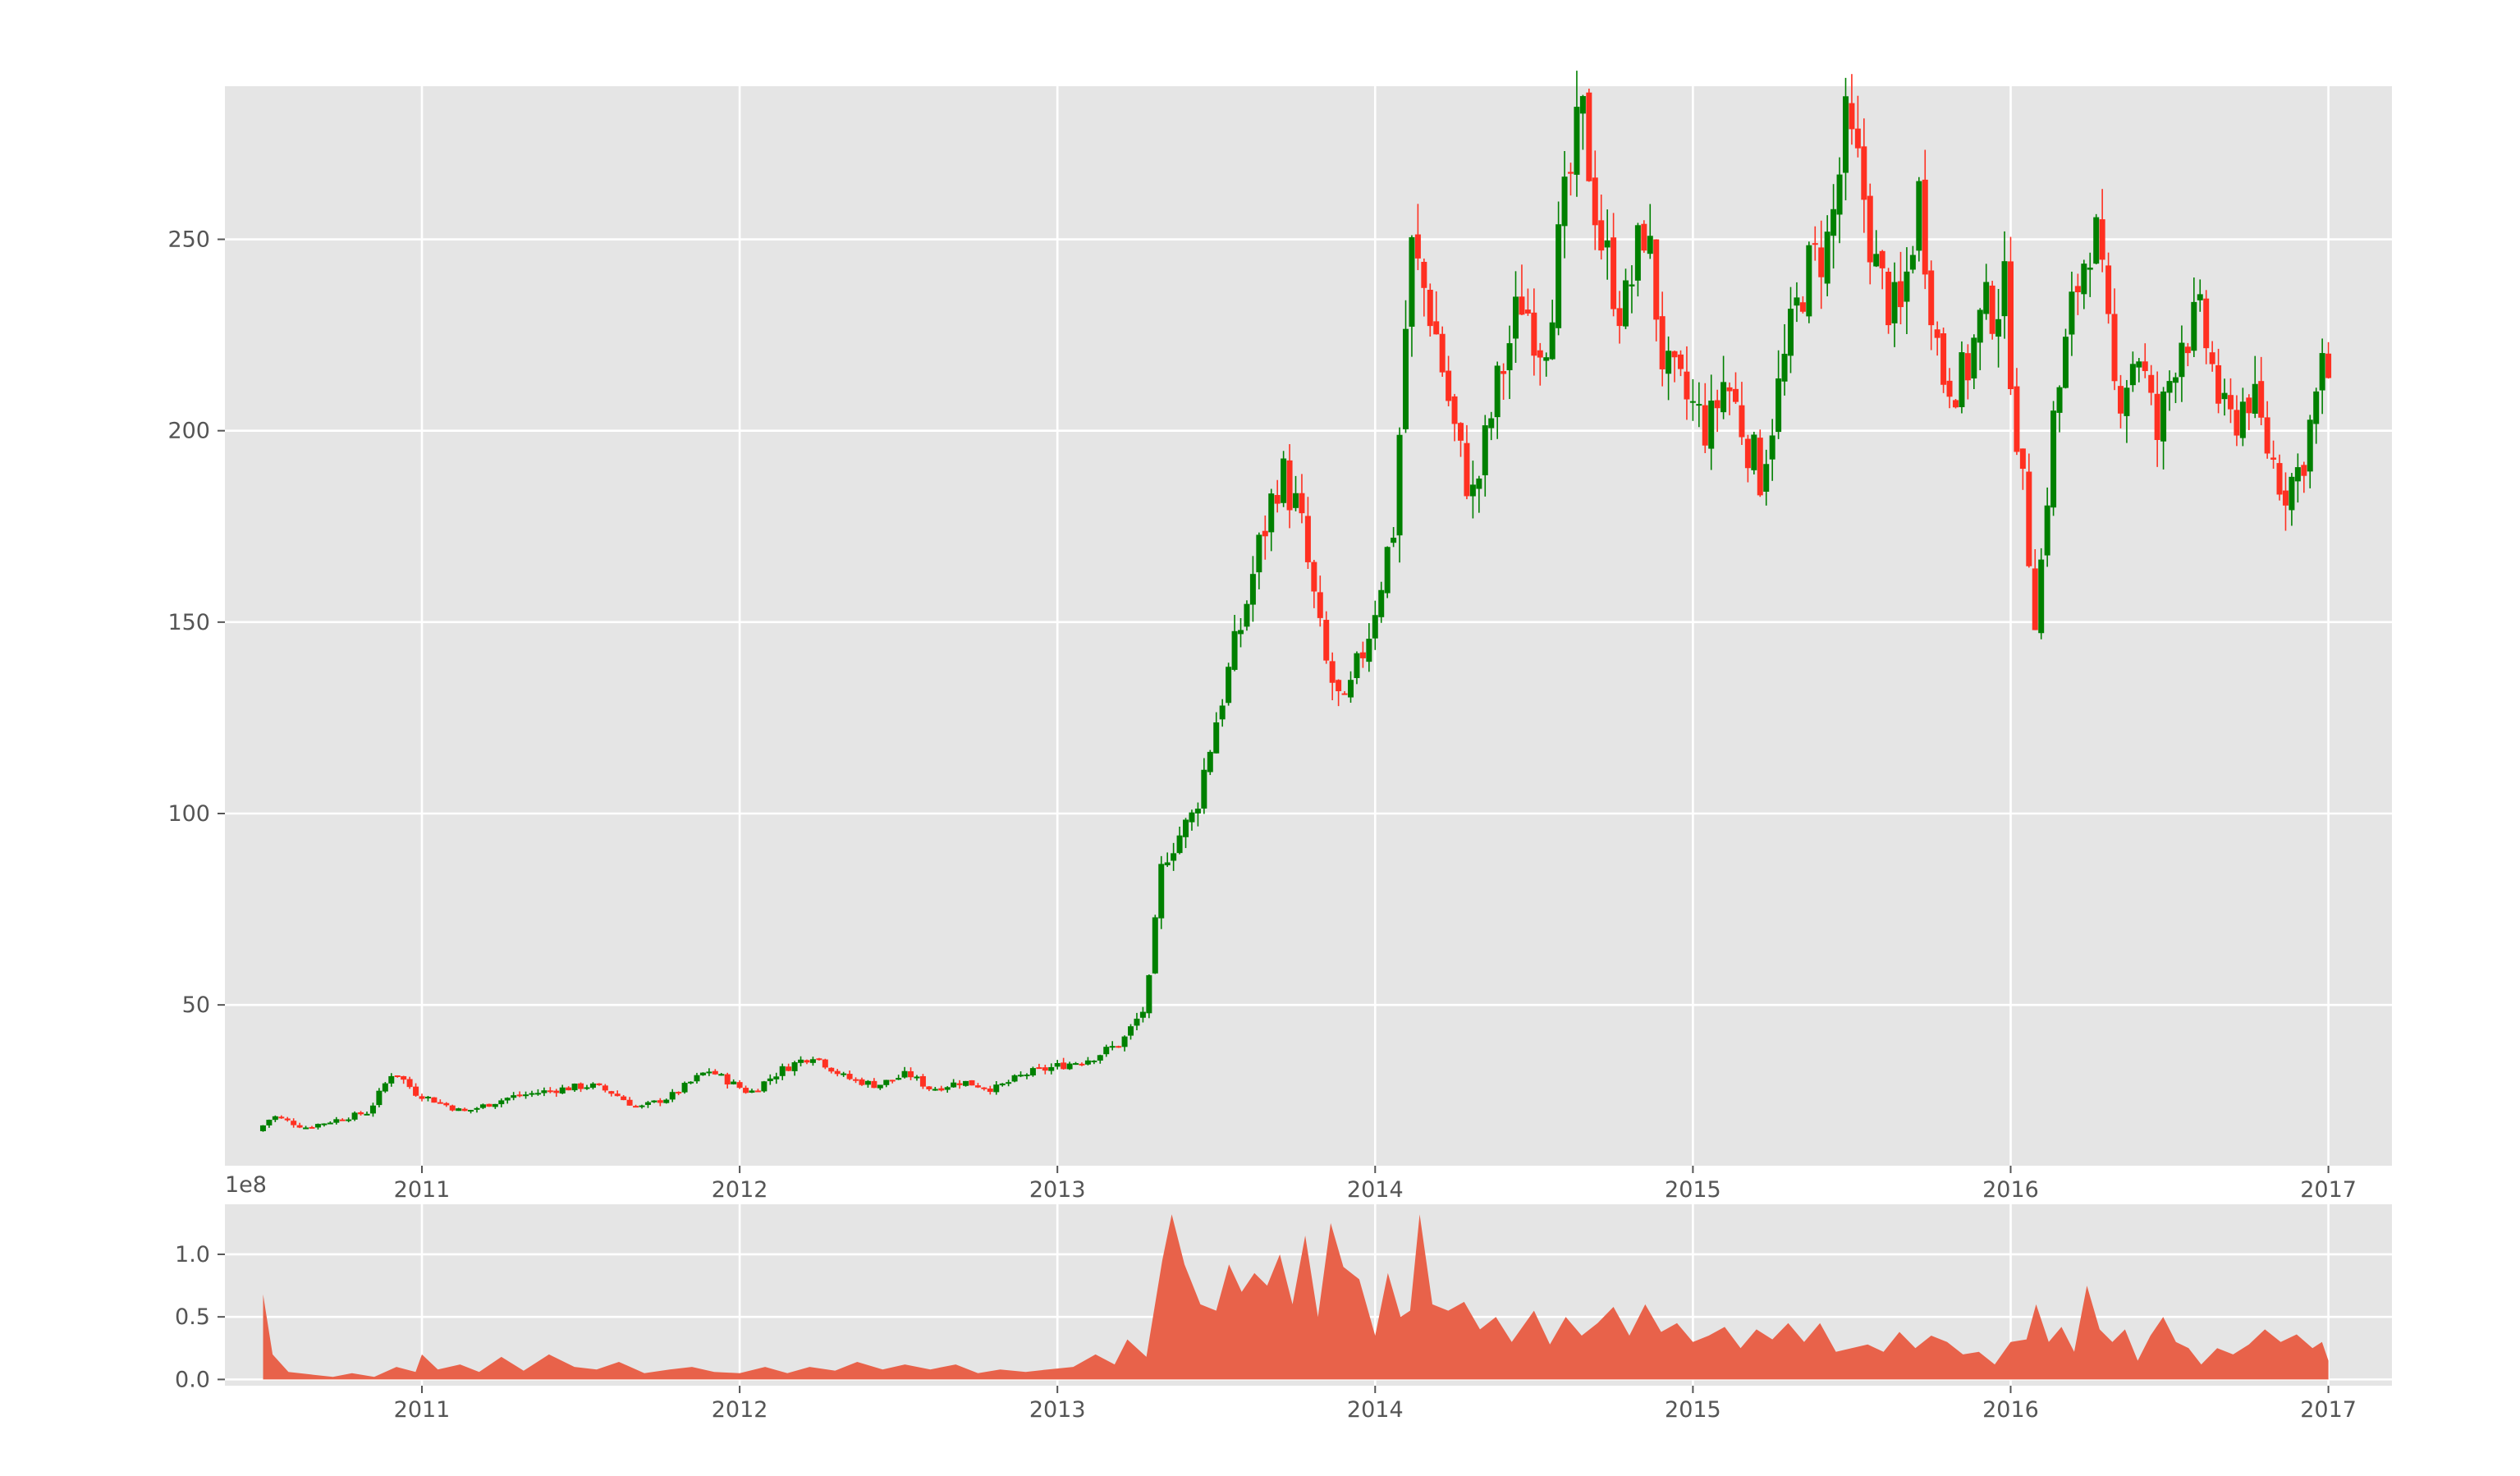 This screenshot has height=1476, width=2520. What do you see at coordinates (1057, 1190) in the screenshot?
I see `price-x-tick-label: 2013` at bounding box center [1057, 1190].